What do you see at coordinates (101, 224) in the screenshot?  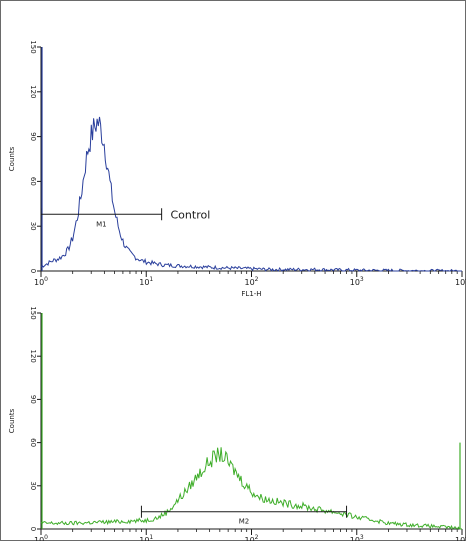 I see `gate-marker-label: M1` at bounding box center [101, 224].